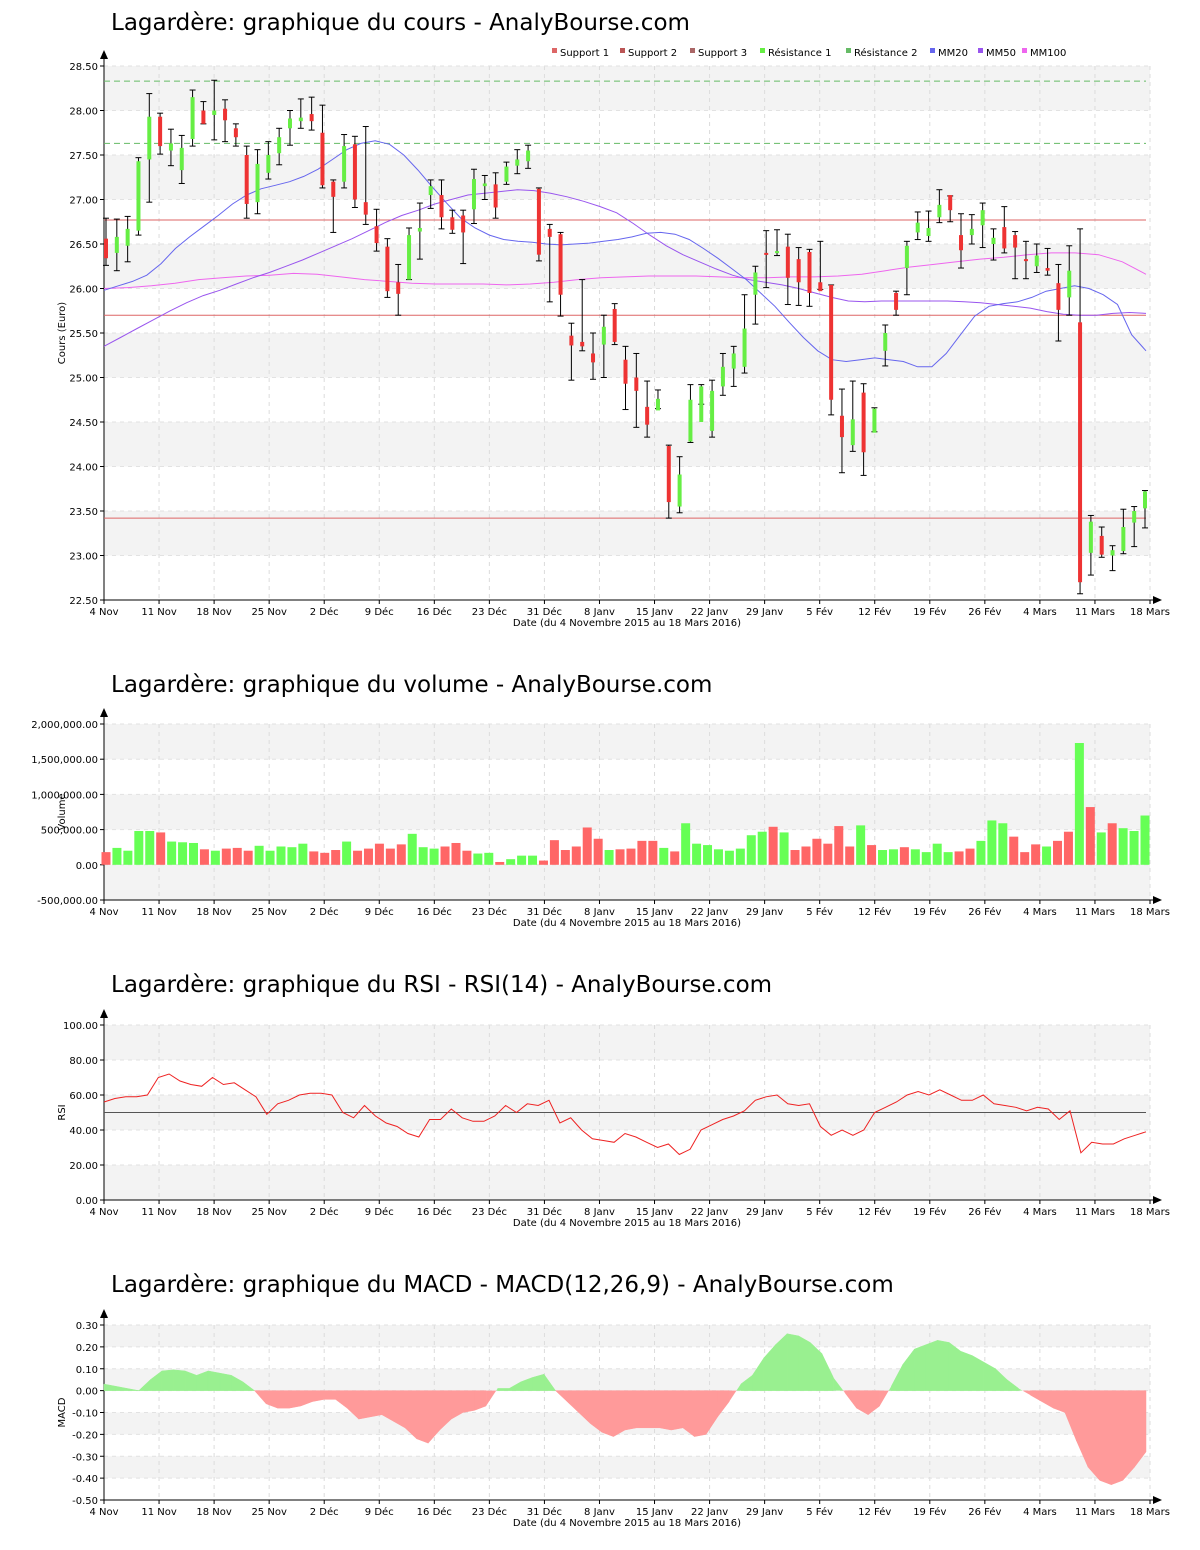  What do you see at coordinates (85, 1414) in the screenshot?
I see `macd-y-tick-label: -0.10` at bounding box center [85, 1414].